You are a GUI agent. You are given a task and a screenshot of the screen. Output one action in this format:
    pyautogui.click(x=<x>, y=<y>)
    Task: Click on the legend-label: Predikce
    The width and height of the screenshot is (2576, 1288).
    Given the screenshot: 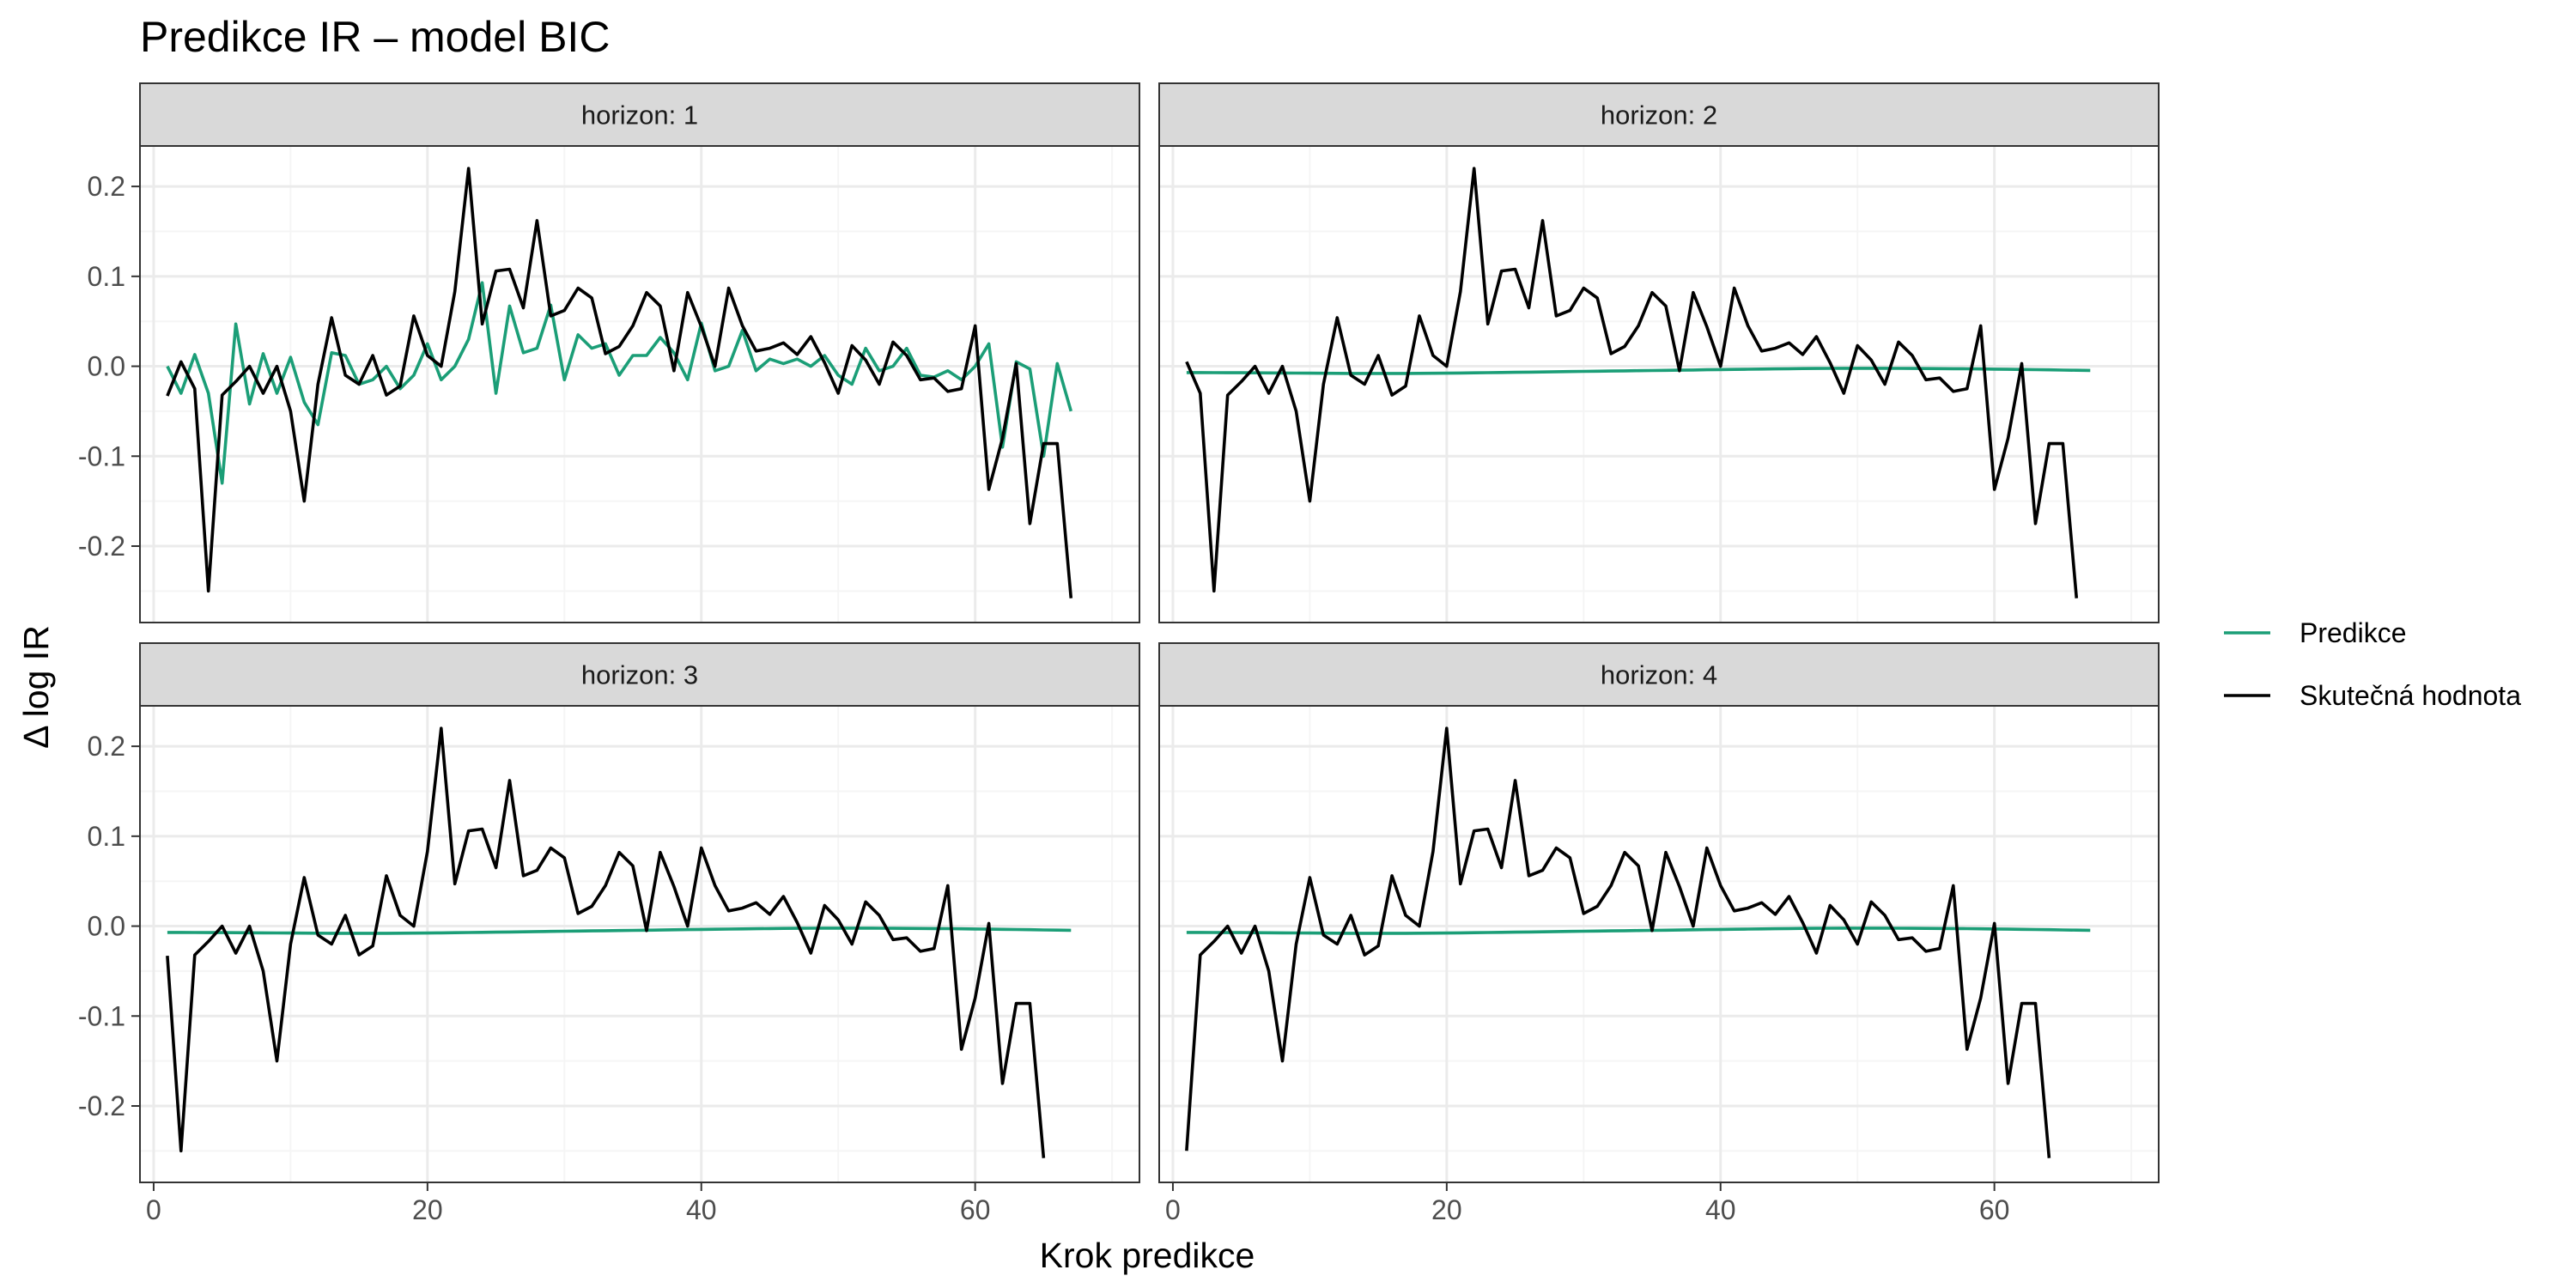 What is the action you would take?
    pyautogui.click(x=2353, y=632)
    